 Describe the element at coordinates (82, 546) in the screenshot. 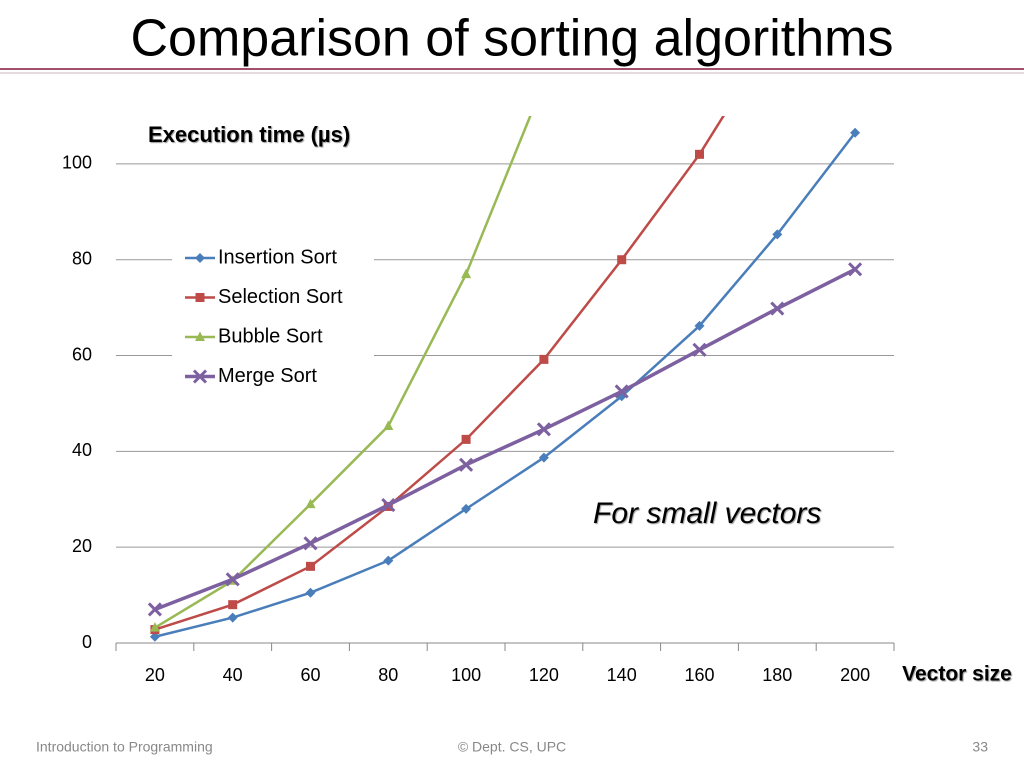

I see `y-tick-label: 20` at that location.